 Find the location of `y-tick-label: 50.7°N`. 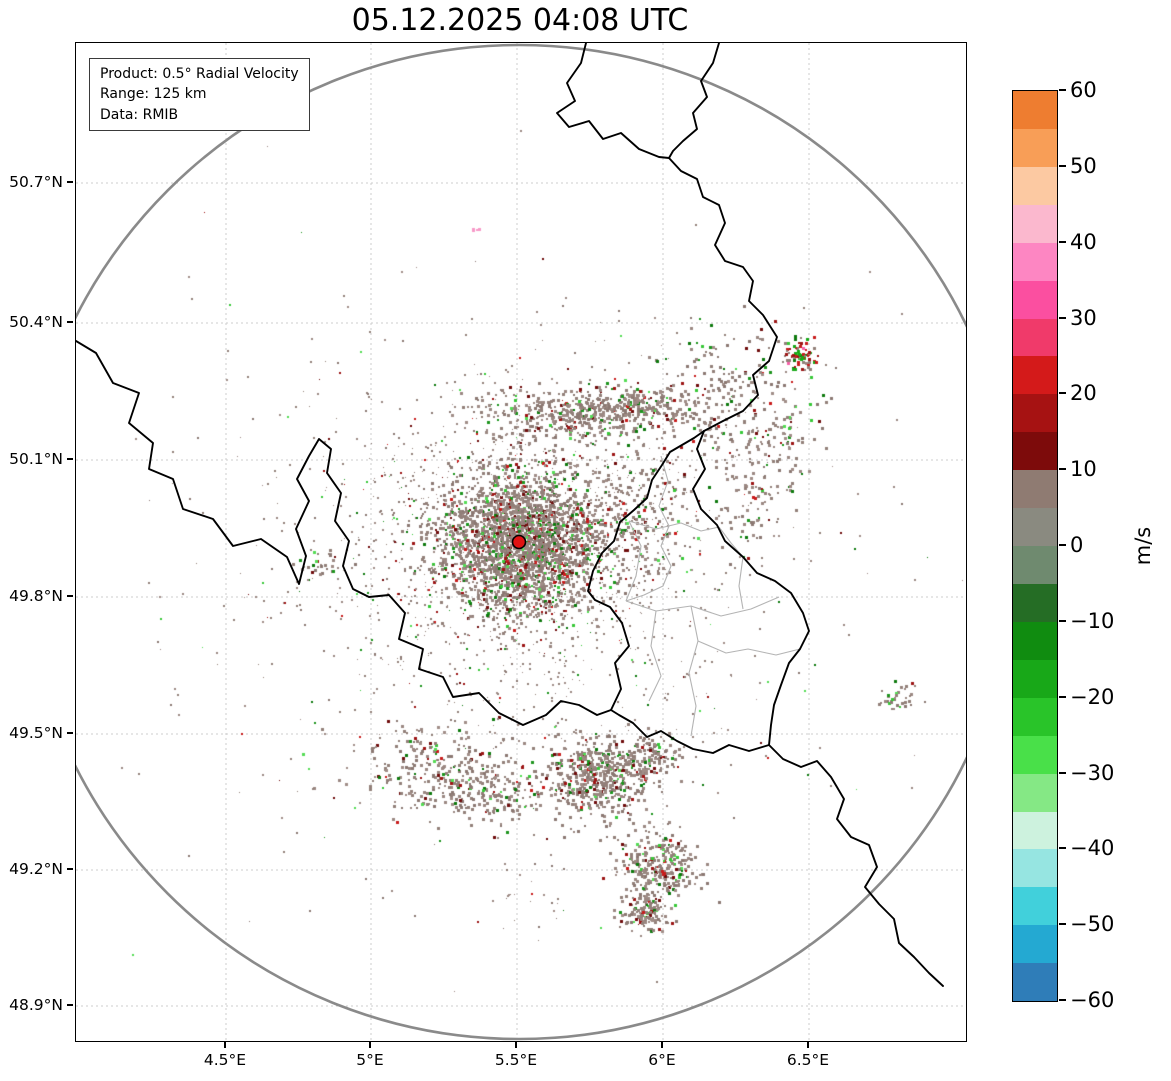

y-tick-label: 50.7°N is located at coordinates (36, 182).